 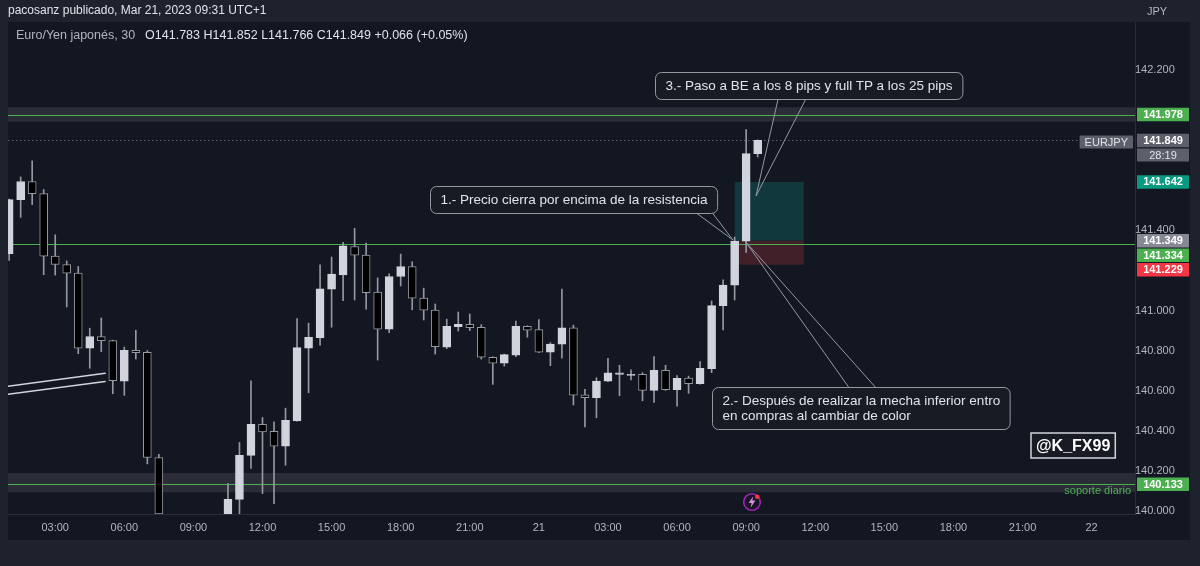 I want to click on annotation: @K_FX99, so click(x=1073, y=445).